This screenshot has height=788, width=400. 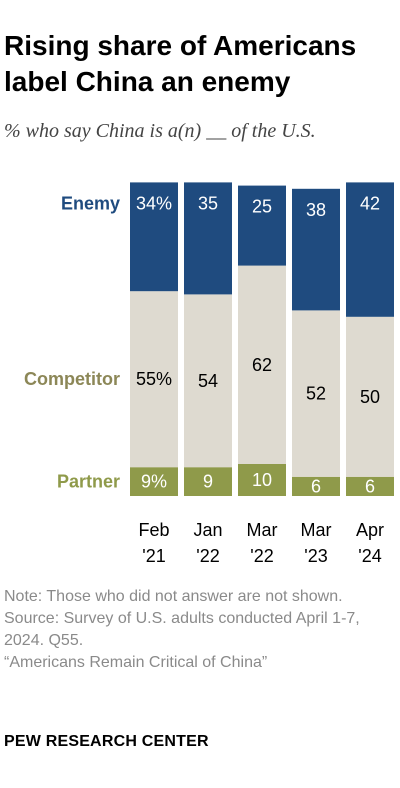 What do you see at coordinates (90, 203) in the screenshot?
I see `legend-label-enemy: Enemy` at bounding box center [90, 203].